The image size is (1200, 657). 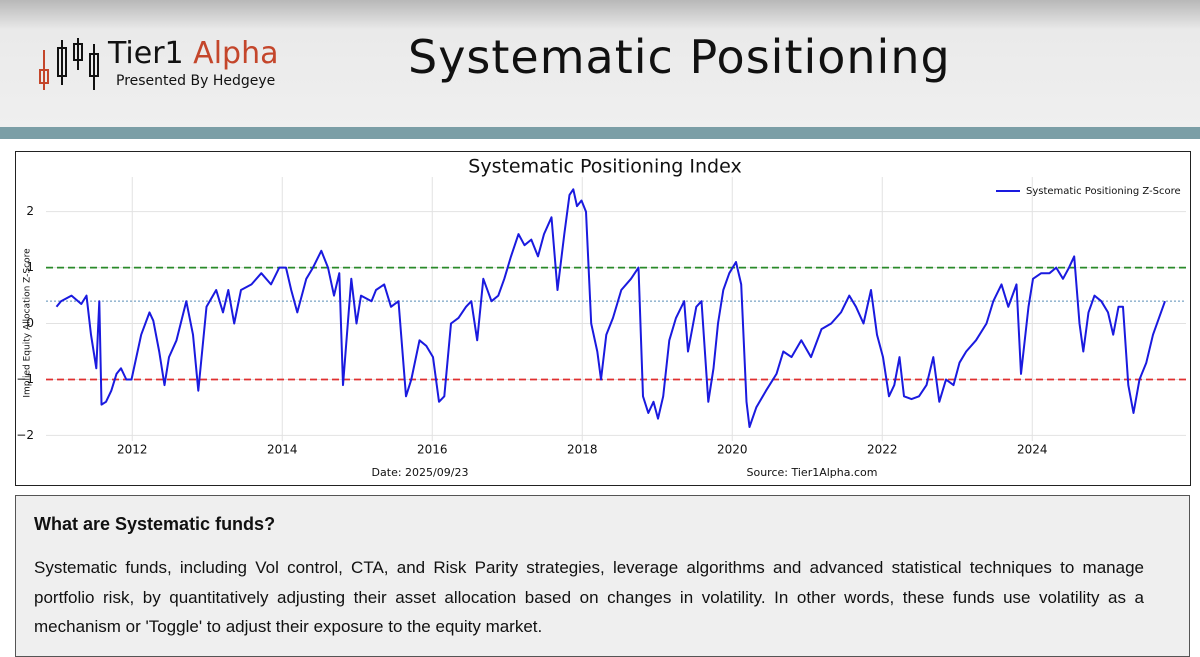 What do you see at coordinates (236, 53) in the screenshot?
I see `logo-right: Alpha` at bounding box center [236, 53].